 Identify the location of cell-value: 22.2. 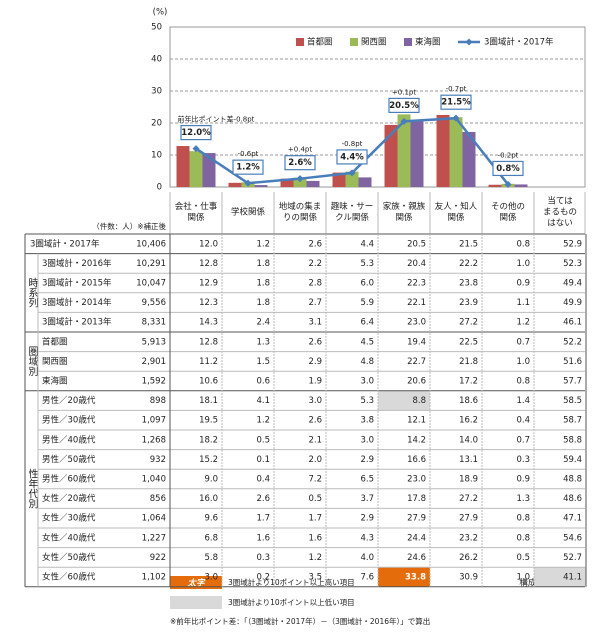
(468, 264).